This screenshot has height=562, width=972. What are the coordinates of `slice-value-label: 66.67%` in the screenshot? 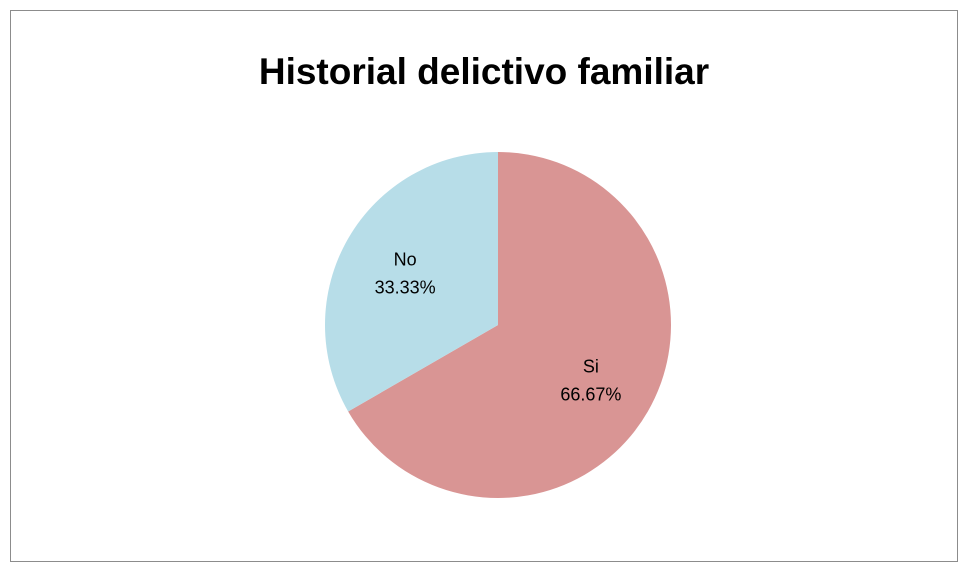 It's located at (590, 395).